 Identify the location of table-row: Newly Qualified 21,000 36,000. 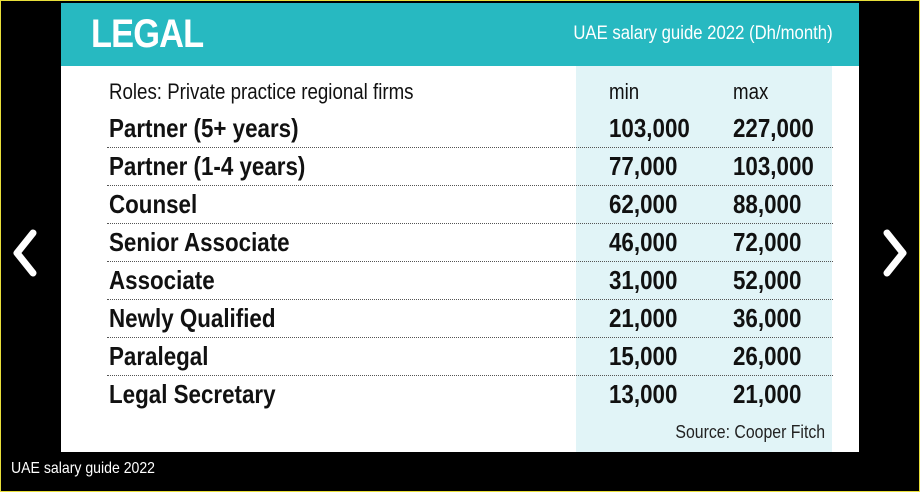
(470, 319).